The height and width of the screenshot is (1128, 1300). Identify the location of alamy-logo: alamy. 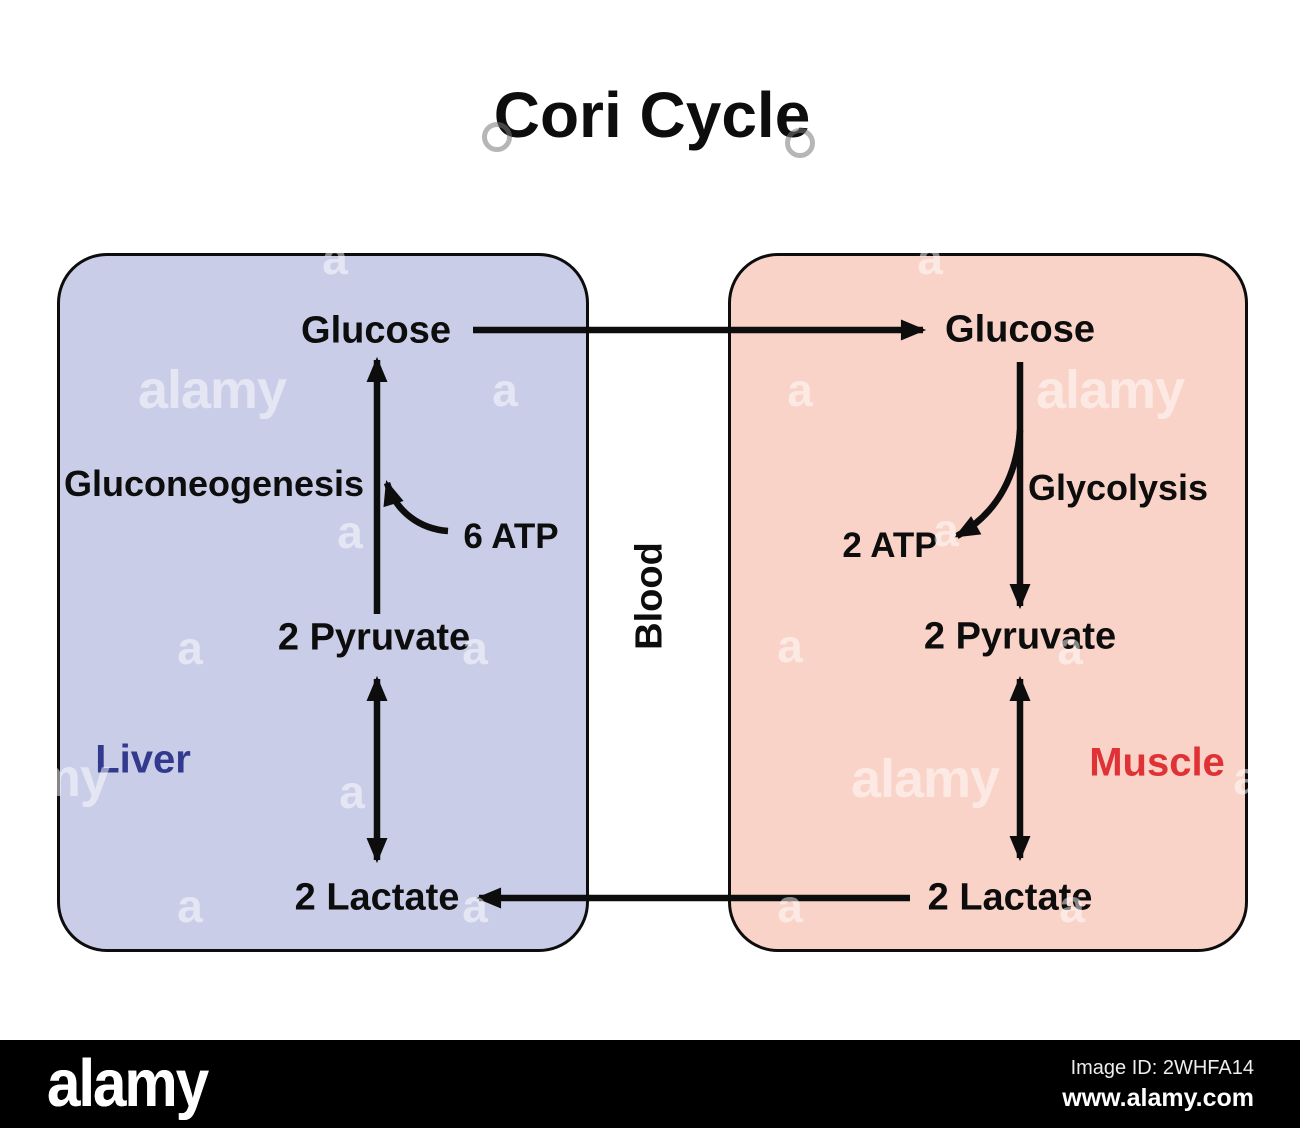
(128, 1083).